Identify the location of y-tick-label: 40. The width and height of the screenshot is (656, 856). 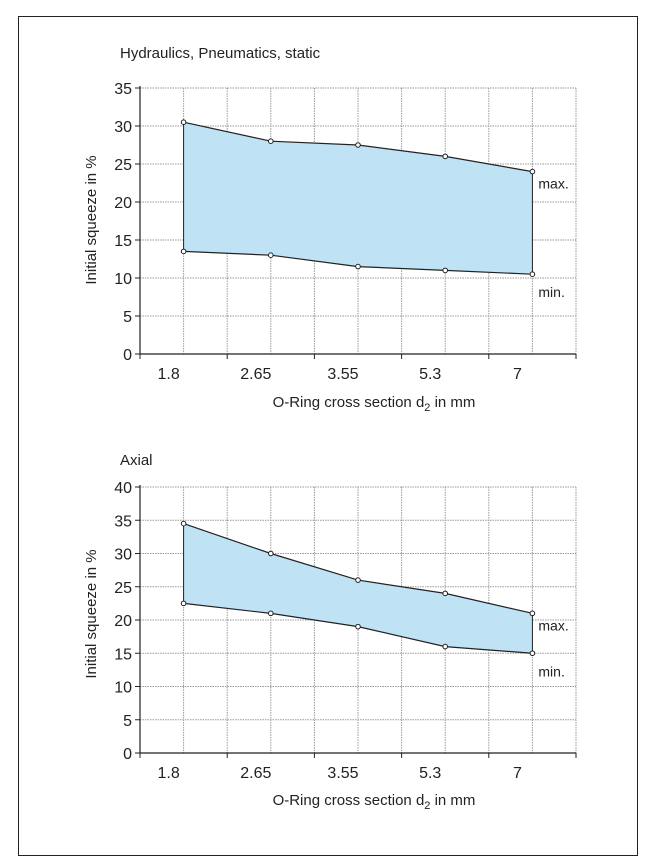
(123, 488).